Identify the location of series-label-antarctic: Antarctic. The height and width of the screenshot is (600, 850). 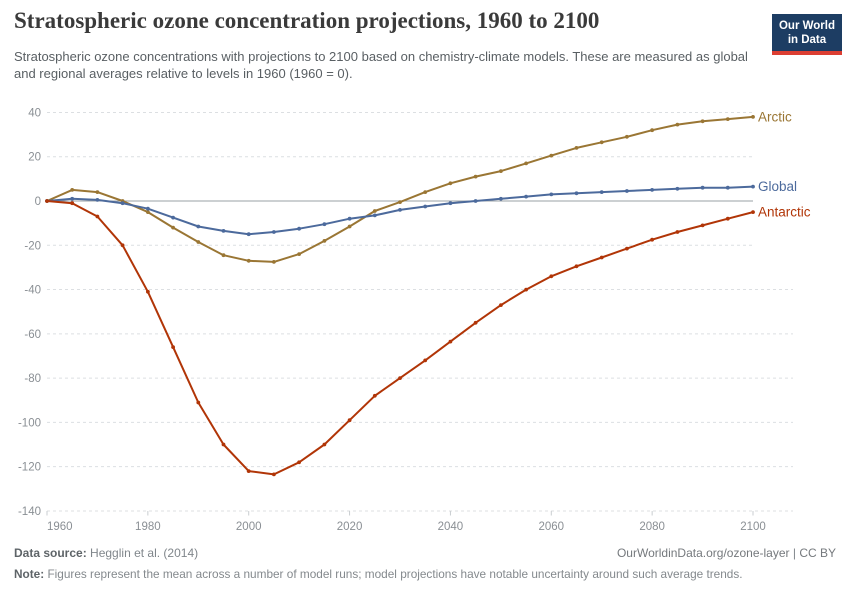
(784, 212).